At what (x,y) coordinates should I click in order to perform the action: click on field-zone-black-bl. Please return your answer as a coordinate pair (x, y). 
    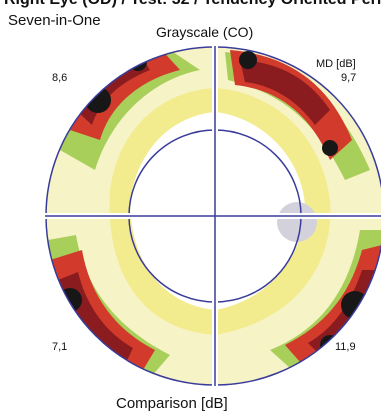
    Looking at the image, I should click on (70, 300).